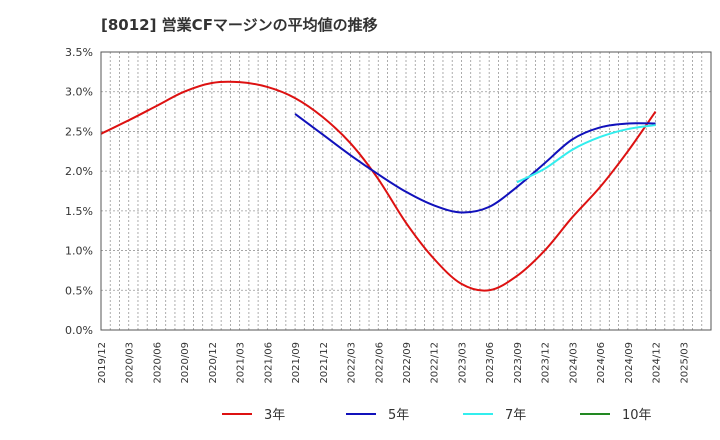 The width and height of the screenshot is (720, 440). What do you see at coordinates (637, 415) in the screenshot?
I see `legend-label-3: 10年` at bounding box center [637, 415].